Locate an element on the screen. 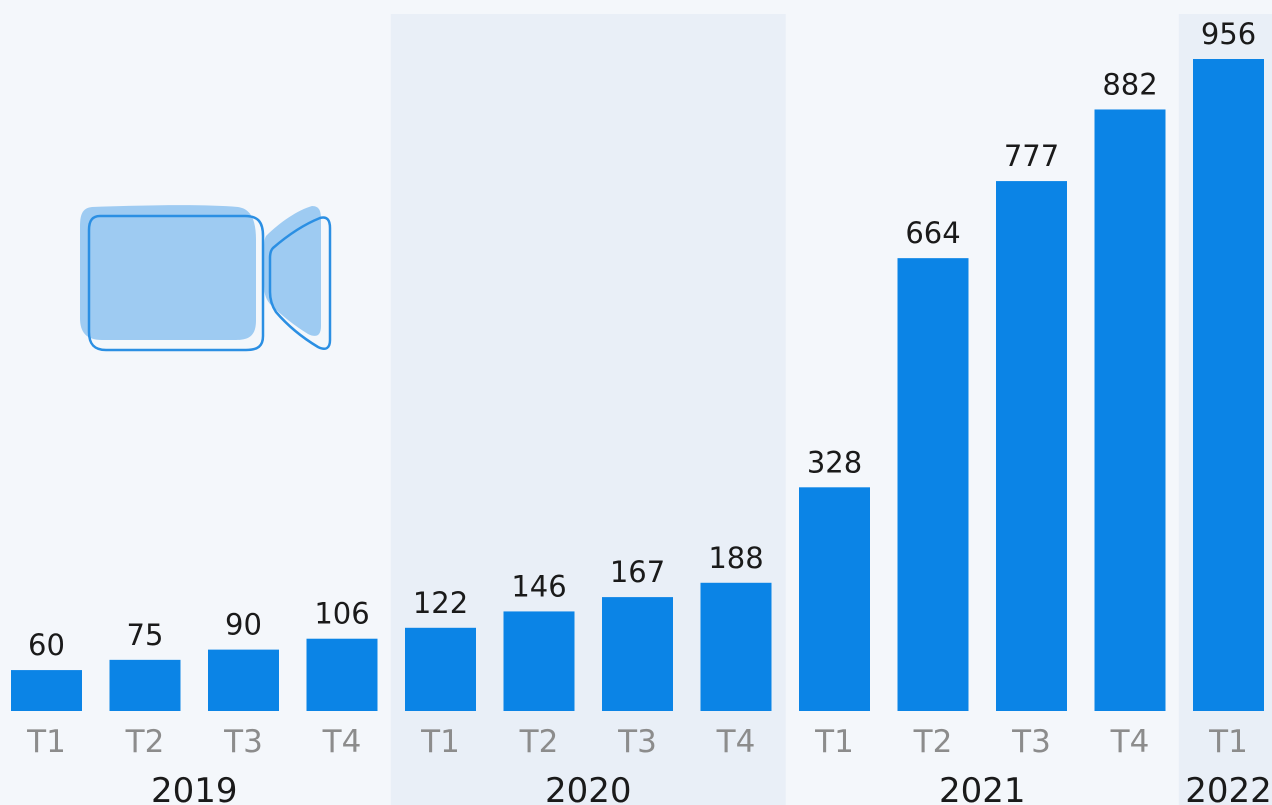  year-labels: 2019 2020 2021 2022 is located at coordinates (711, 788).